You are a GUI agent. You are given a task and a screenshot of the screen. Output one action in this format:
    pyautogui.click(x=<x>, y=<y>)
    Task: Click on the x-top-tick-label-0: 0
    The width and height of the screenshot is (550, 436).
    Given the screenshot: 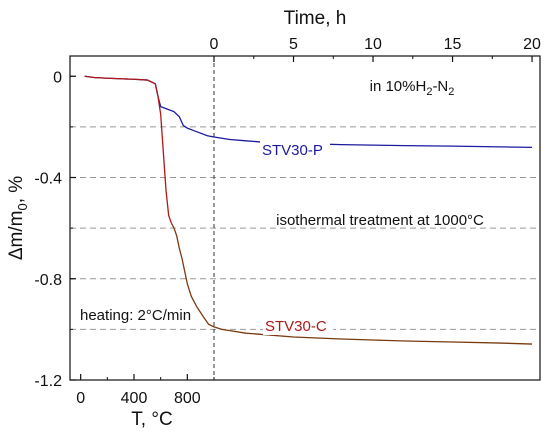 What is the action you would take?
    pyautogui.click(x=214, y=44)
    